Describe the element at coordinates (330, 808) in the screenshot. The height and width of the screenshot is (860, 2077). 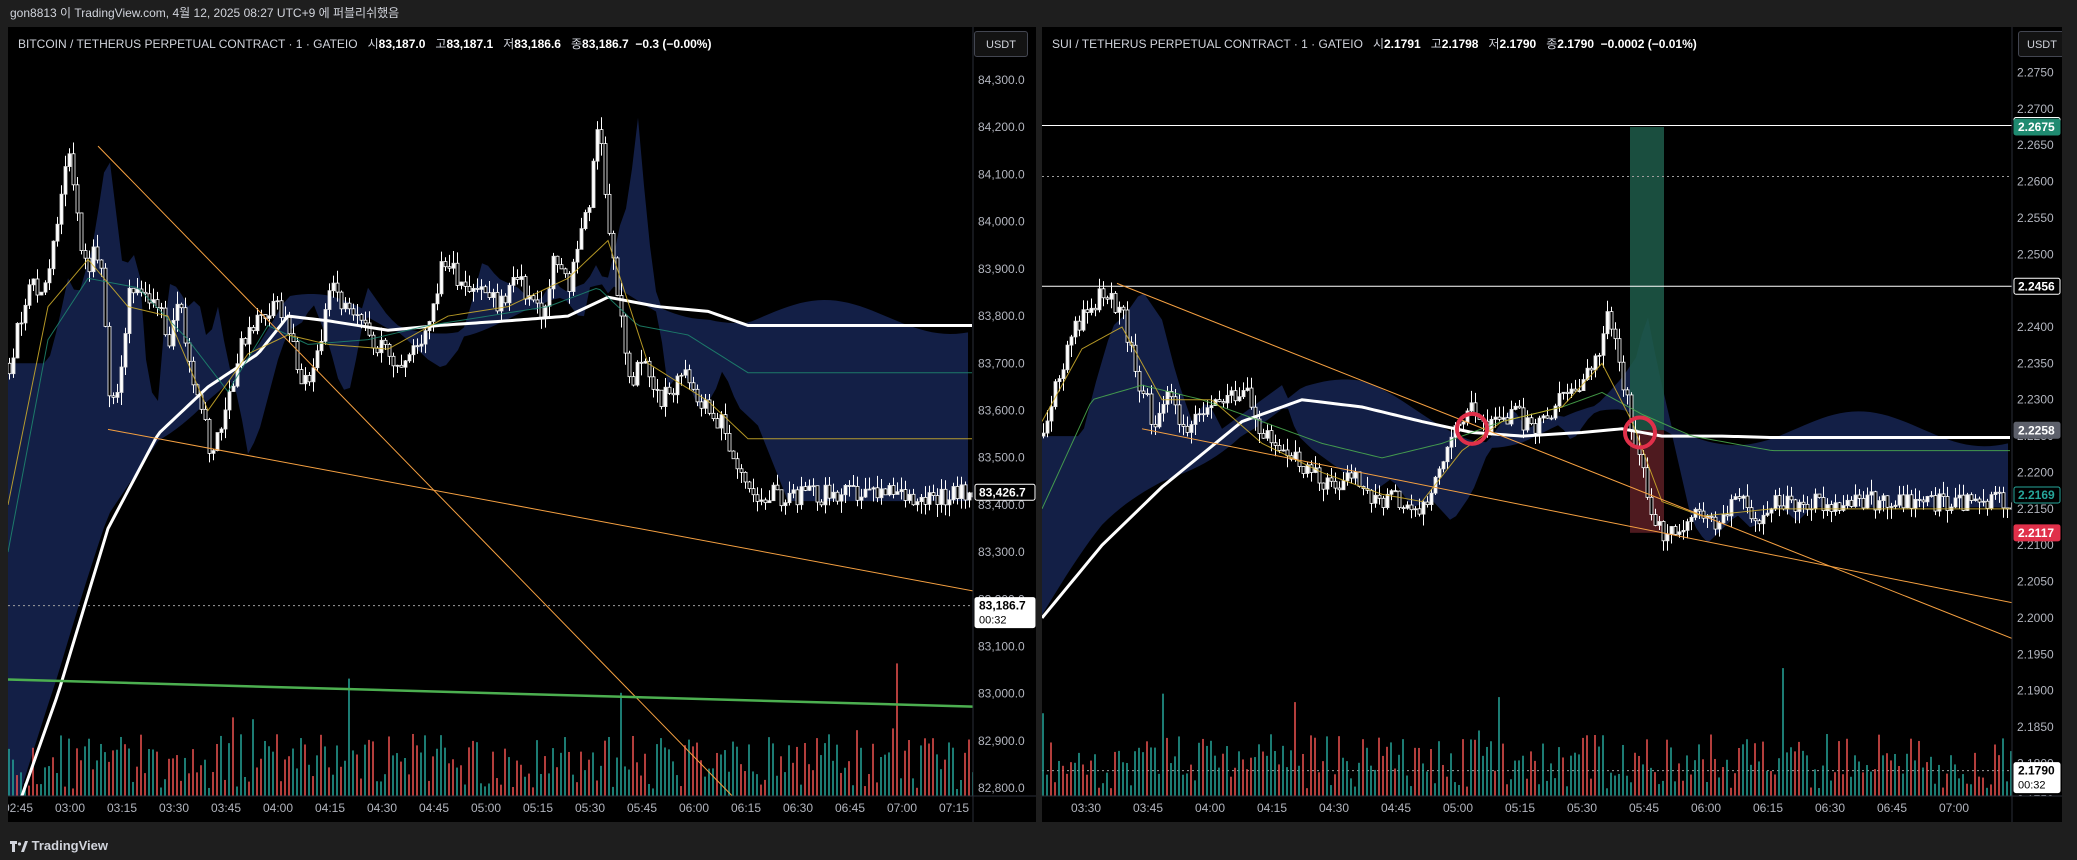
I see `x-tick-label: 04:15` at that location.